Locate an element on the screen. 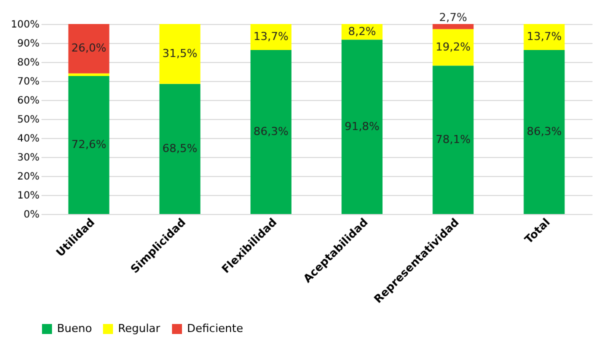 Image resolution: width=602 pixels, height=342 pixels. y-tick-label: 10% is located at coordinates (28, 196).